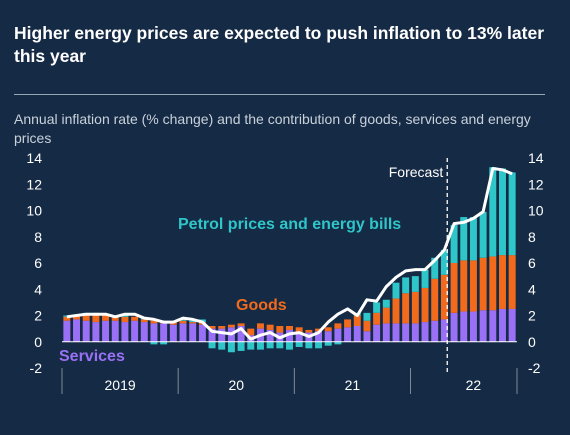  Describe the element at coordinates (279, 94) in the screenshot. I see `title-divider` at that location.